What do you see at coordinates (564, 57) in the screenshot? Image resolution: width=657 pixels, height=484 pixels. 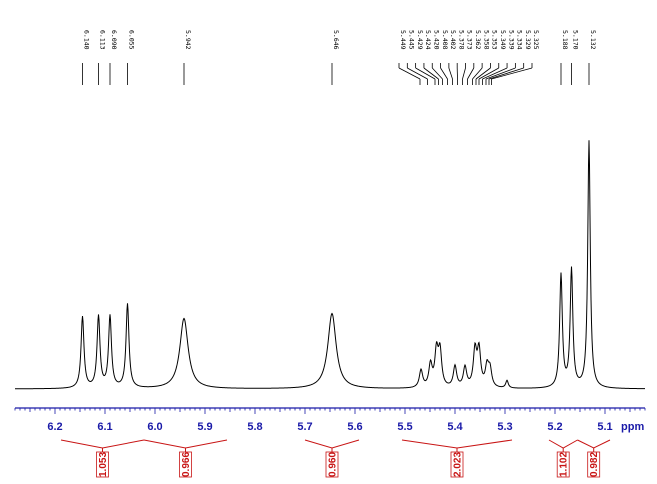 I see `peak-label: 5.188` at bounding box center [564, 57].